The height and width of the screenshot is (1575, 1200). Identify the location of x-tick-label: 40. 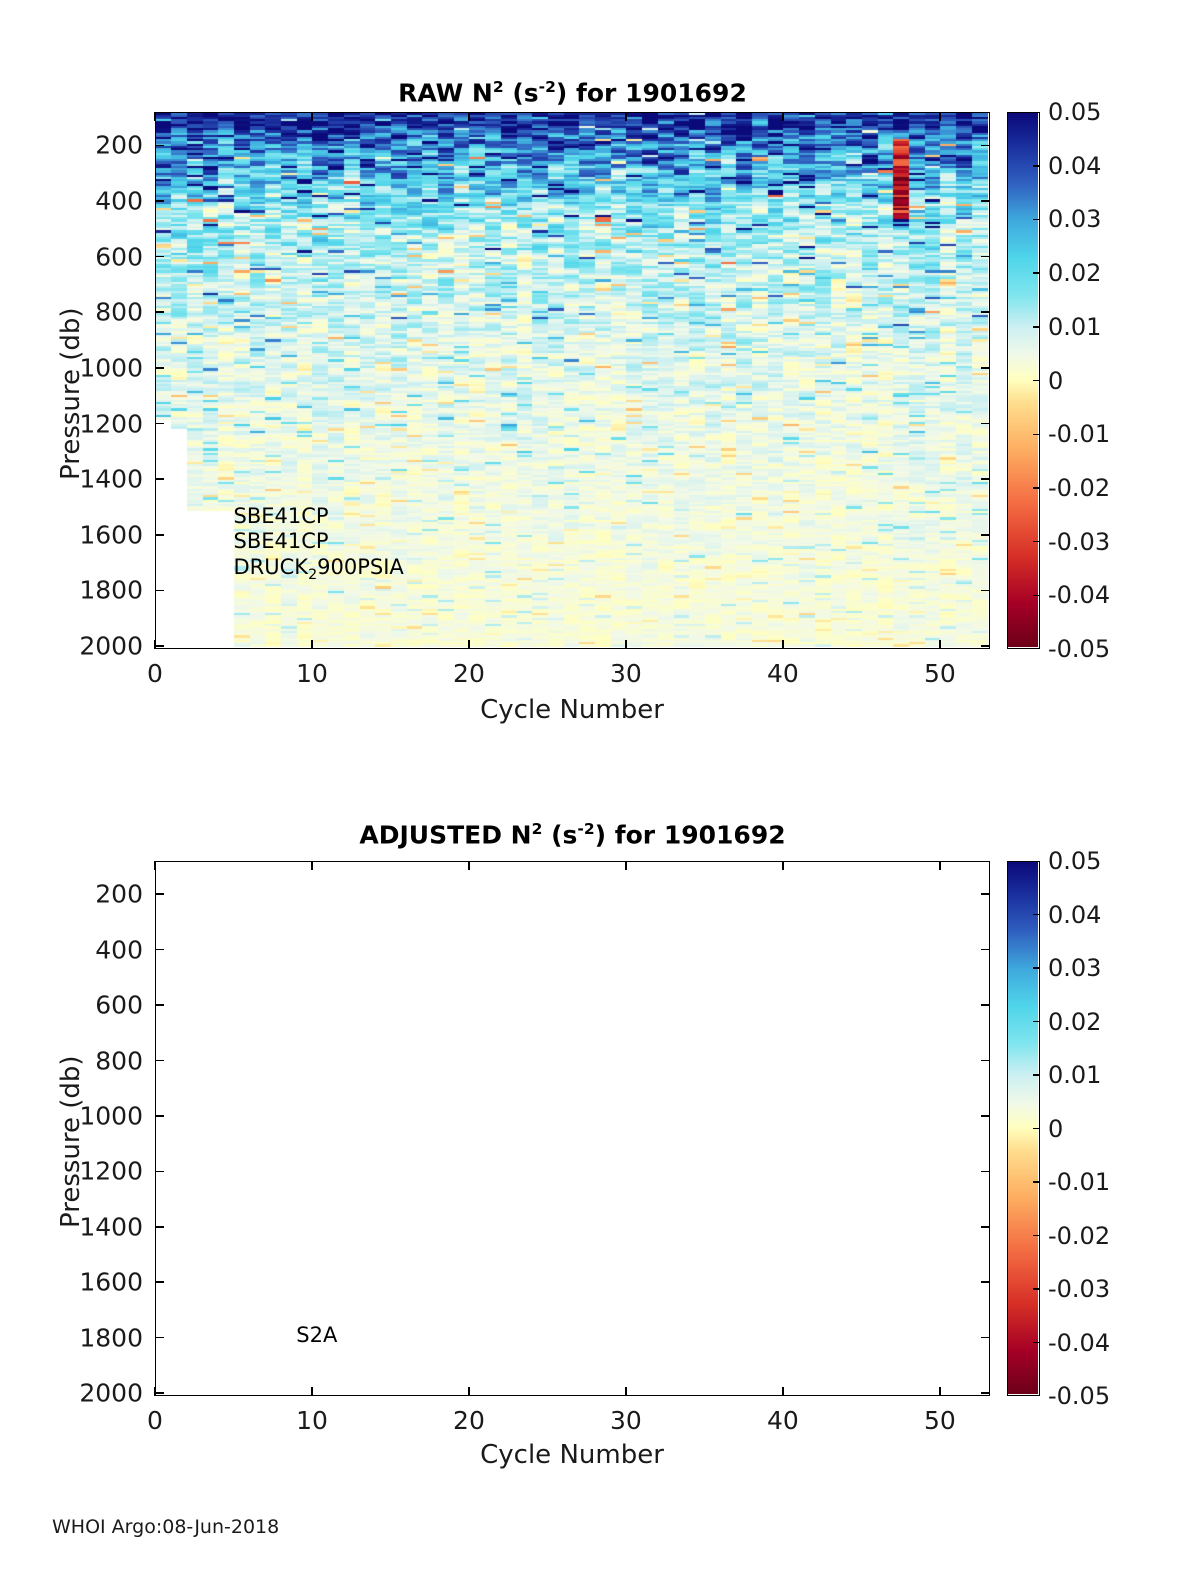
(783, 1420).